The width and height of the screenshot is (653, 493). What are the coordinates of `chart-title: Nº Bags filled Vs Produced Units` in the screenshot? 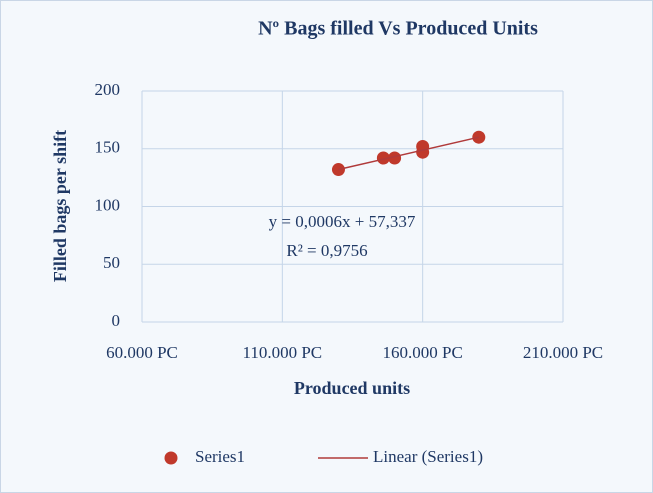 It's located at (398, 29).